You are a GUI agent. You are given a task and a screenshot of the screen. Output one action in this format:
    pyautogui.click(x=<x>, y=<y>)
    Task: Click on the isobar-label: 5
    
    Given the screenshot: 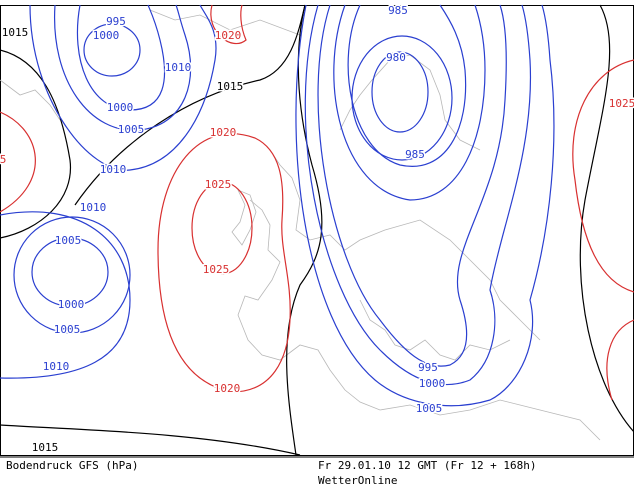 What is the action you would take?
    pyautogui.click(x=3, y=159)
    